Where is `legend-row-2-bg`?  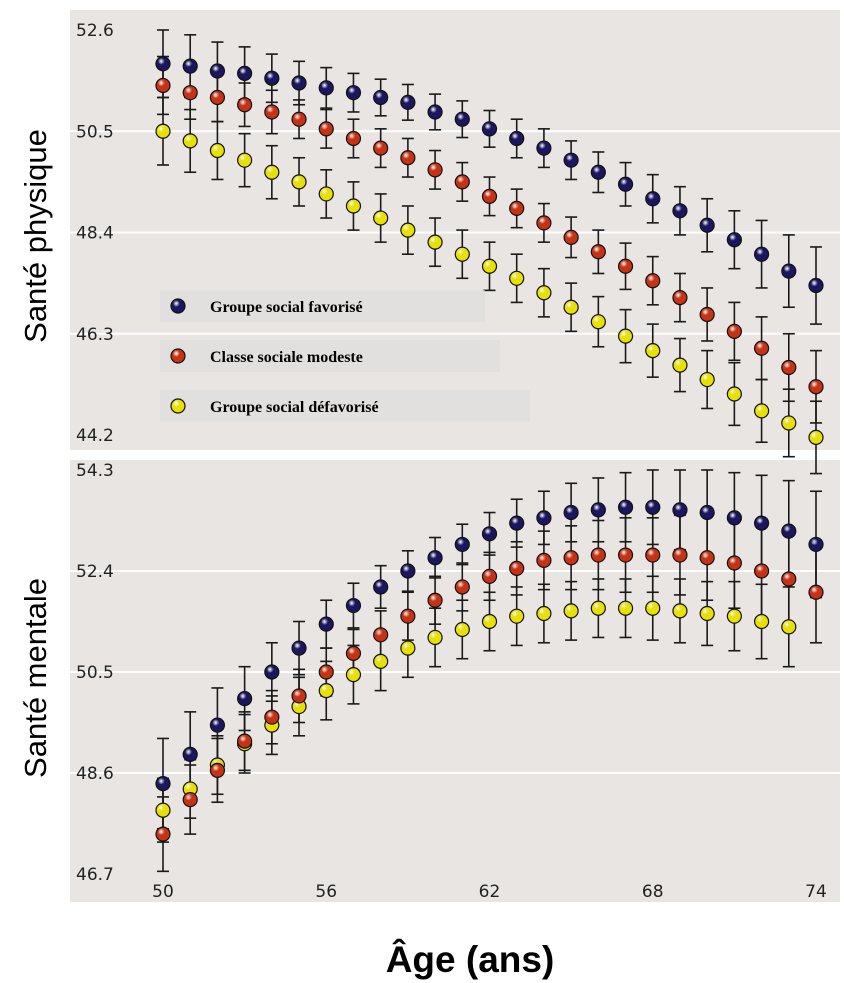 legend-row-2-bg is located at coordinates (330, 356).